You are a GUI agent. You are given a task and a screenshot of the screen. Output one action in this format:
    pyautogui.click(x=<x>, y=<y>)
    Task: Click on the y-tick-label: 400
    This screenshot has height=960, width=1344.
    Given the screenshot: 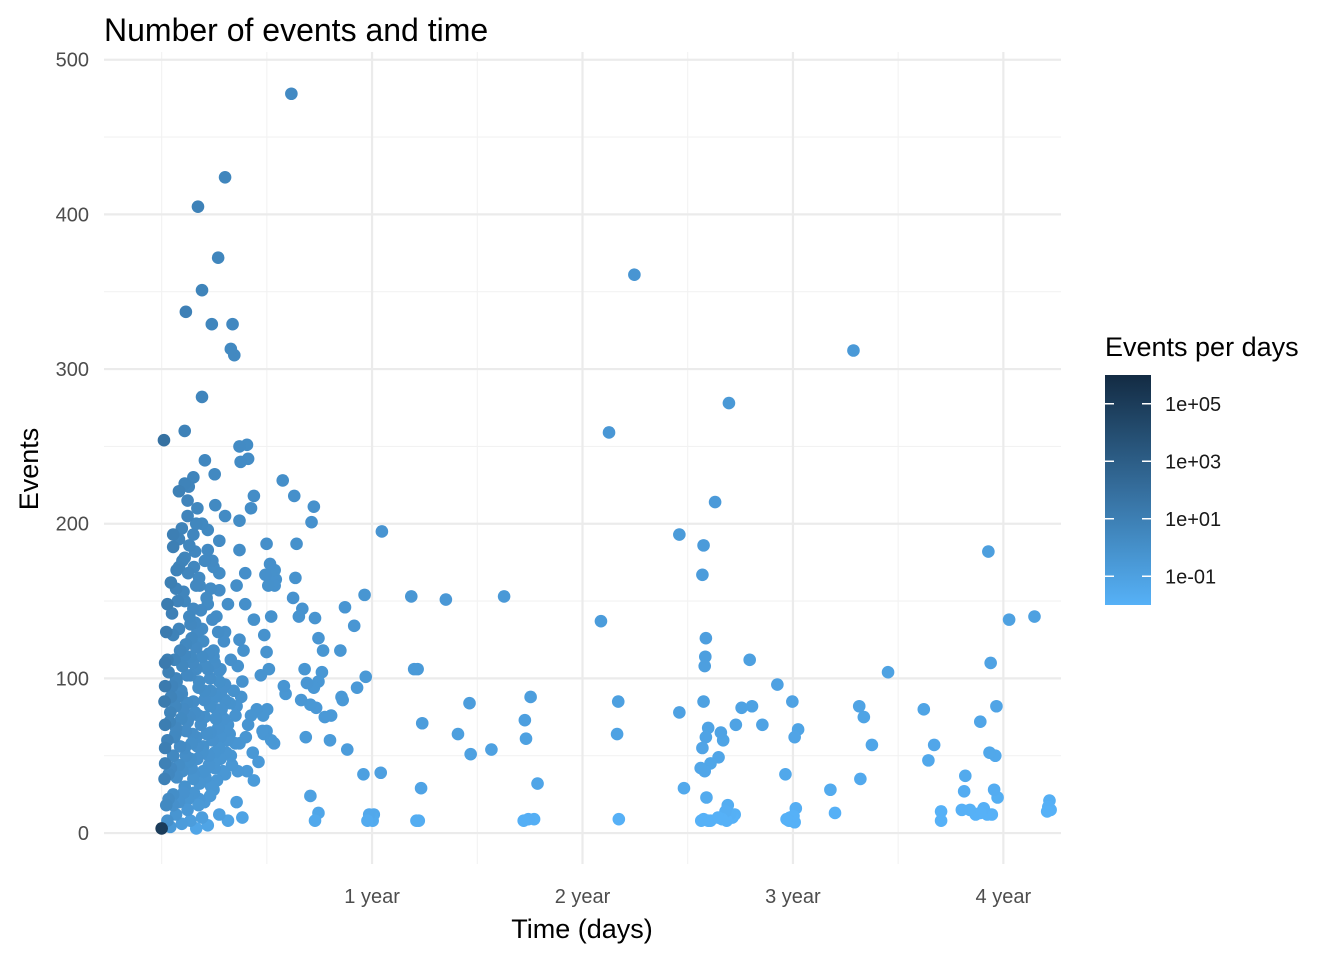 What is the action you would take?
    pyautogui.click(x=72, y=215)
    